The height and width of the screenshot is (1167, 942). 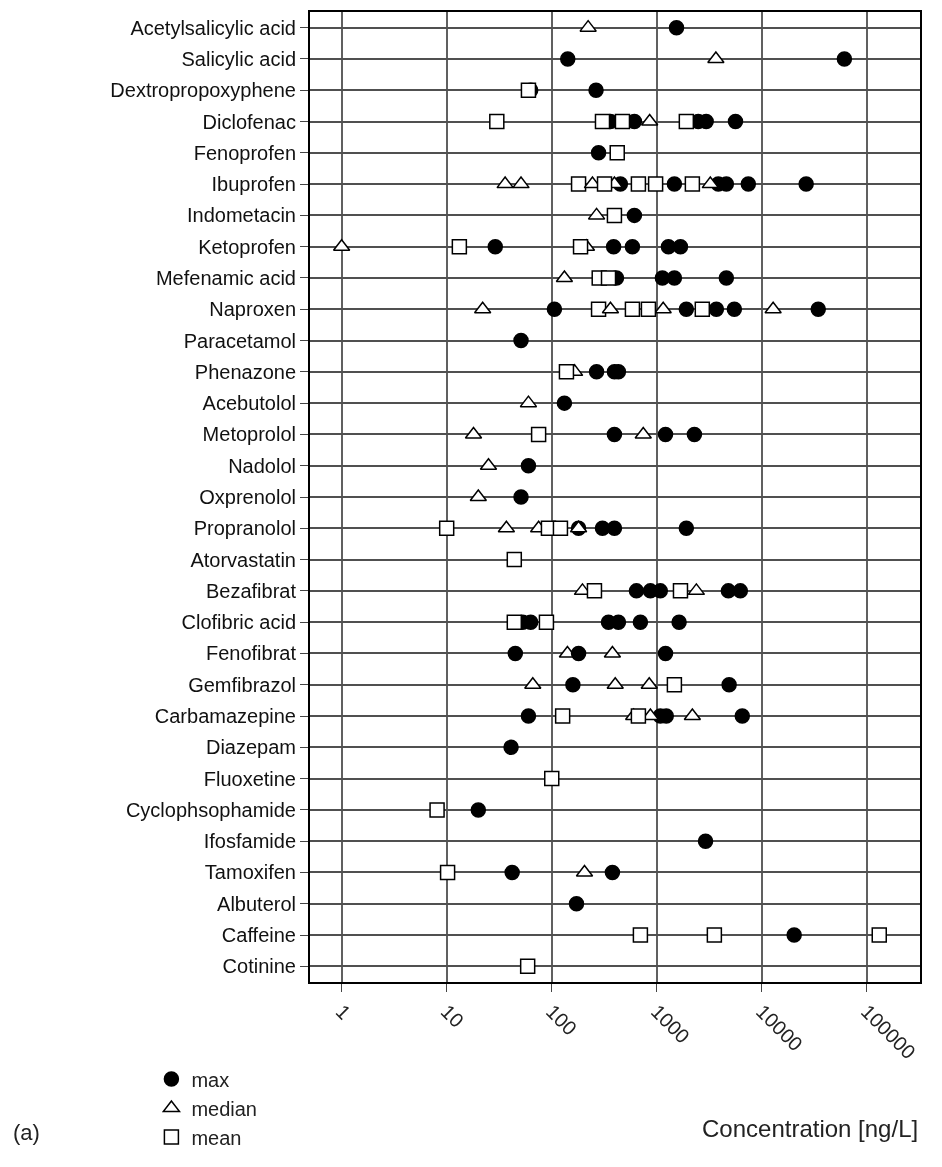 What do you see at coordinates (203, 90) in the screenshot?
I see `y-tick-label: Dextropropoxyphene` at bounding box center [203, 90].